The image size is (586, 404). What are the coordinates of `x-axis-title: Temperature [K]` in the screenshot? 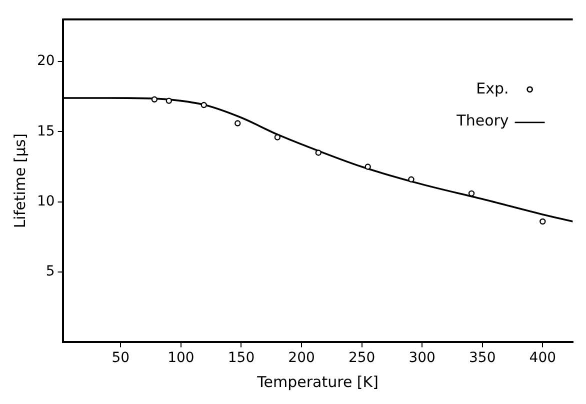 It's located at (317, 381).